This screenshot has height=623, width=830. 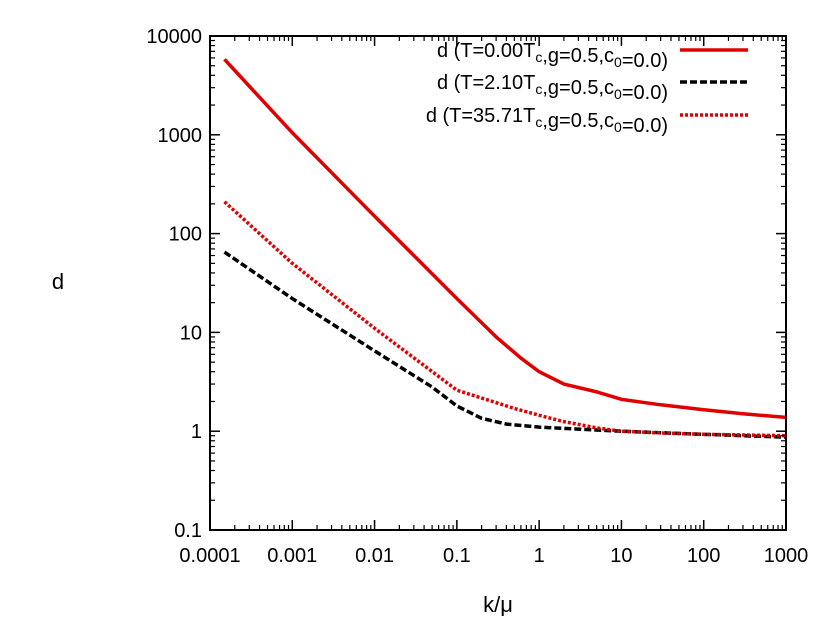 I want to click on x-tick-label: 1000, so click(x=786, y=556).